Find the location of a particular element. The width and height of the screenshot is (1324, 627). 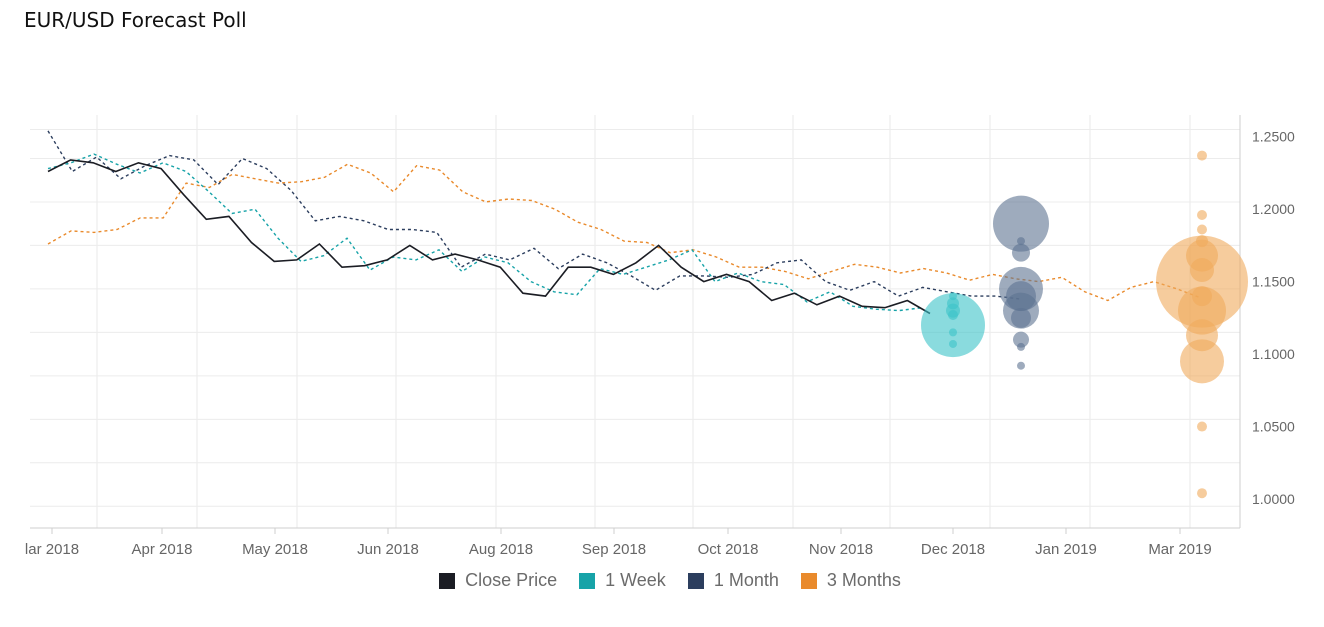

legend: Close Price 1 Week 1 Month 3 Months is located at coordinates (662, 580).